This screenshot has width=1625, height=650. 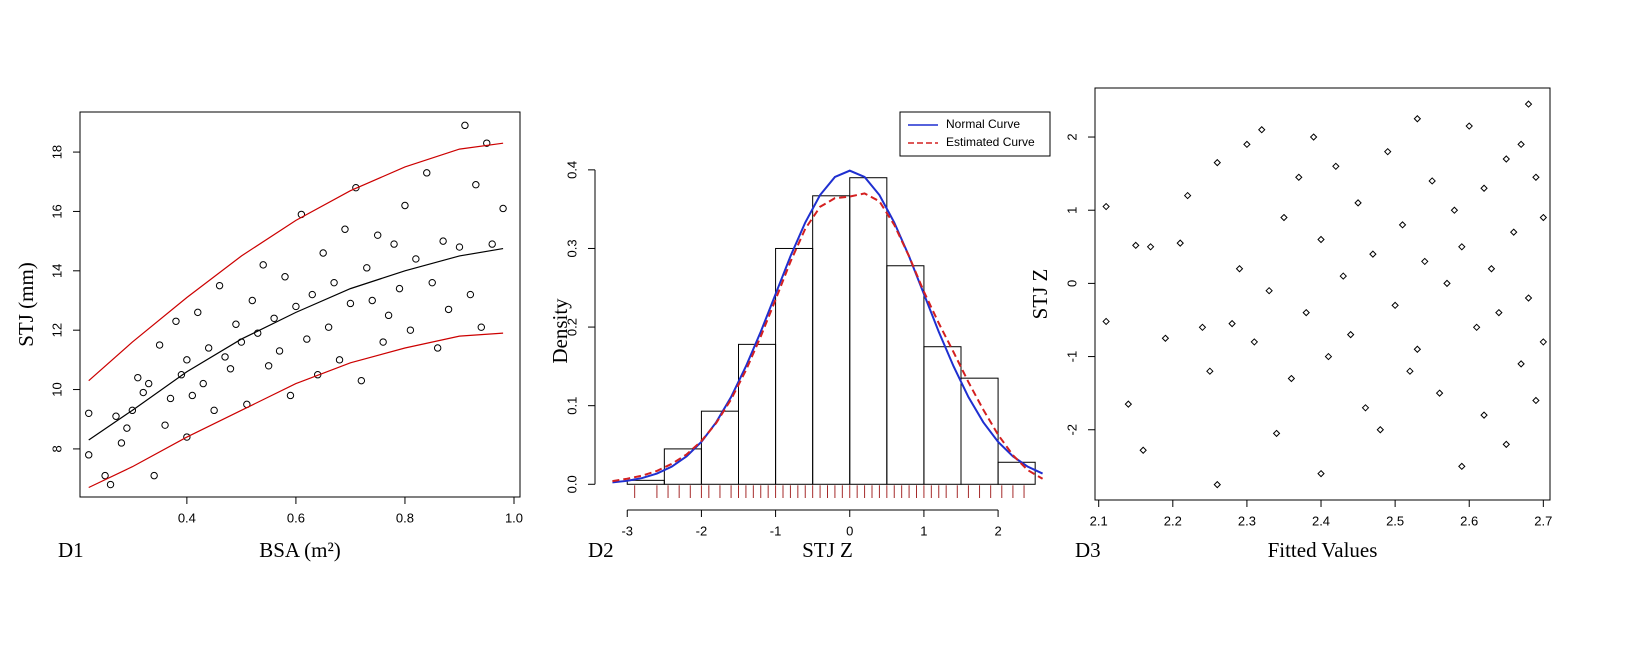 I want to click on x-tick-label: -1, so click(x=776, y=530).